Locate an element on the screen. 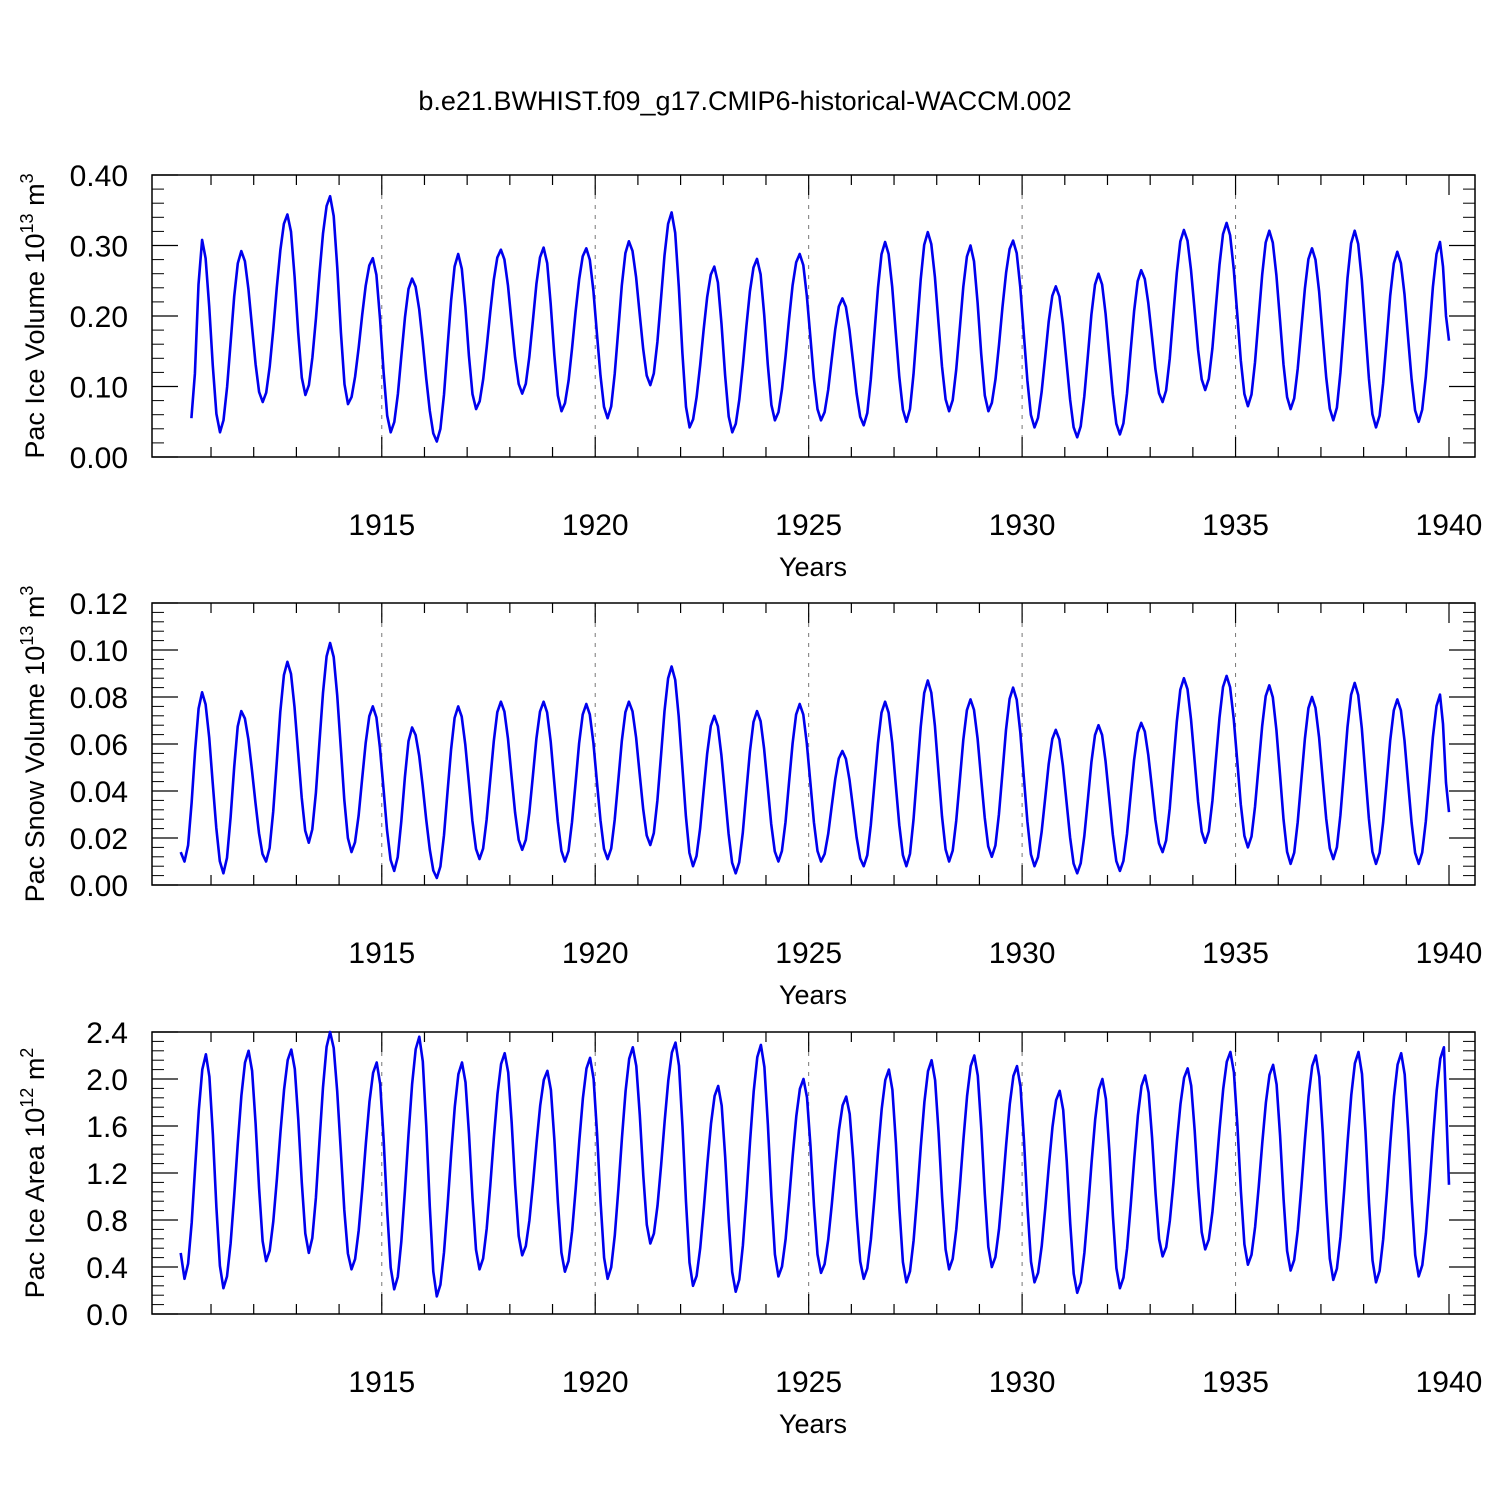  y-tick-label: 0.40 is located at coordinates (99, 176).